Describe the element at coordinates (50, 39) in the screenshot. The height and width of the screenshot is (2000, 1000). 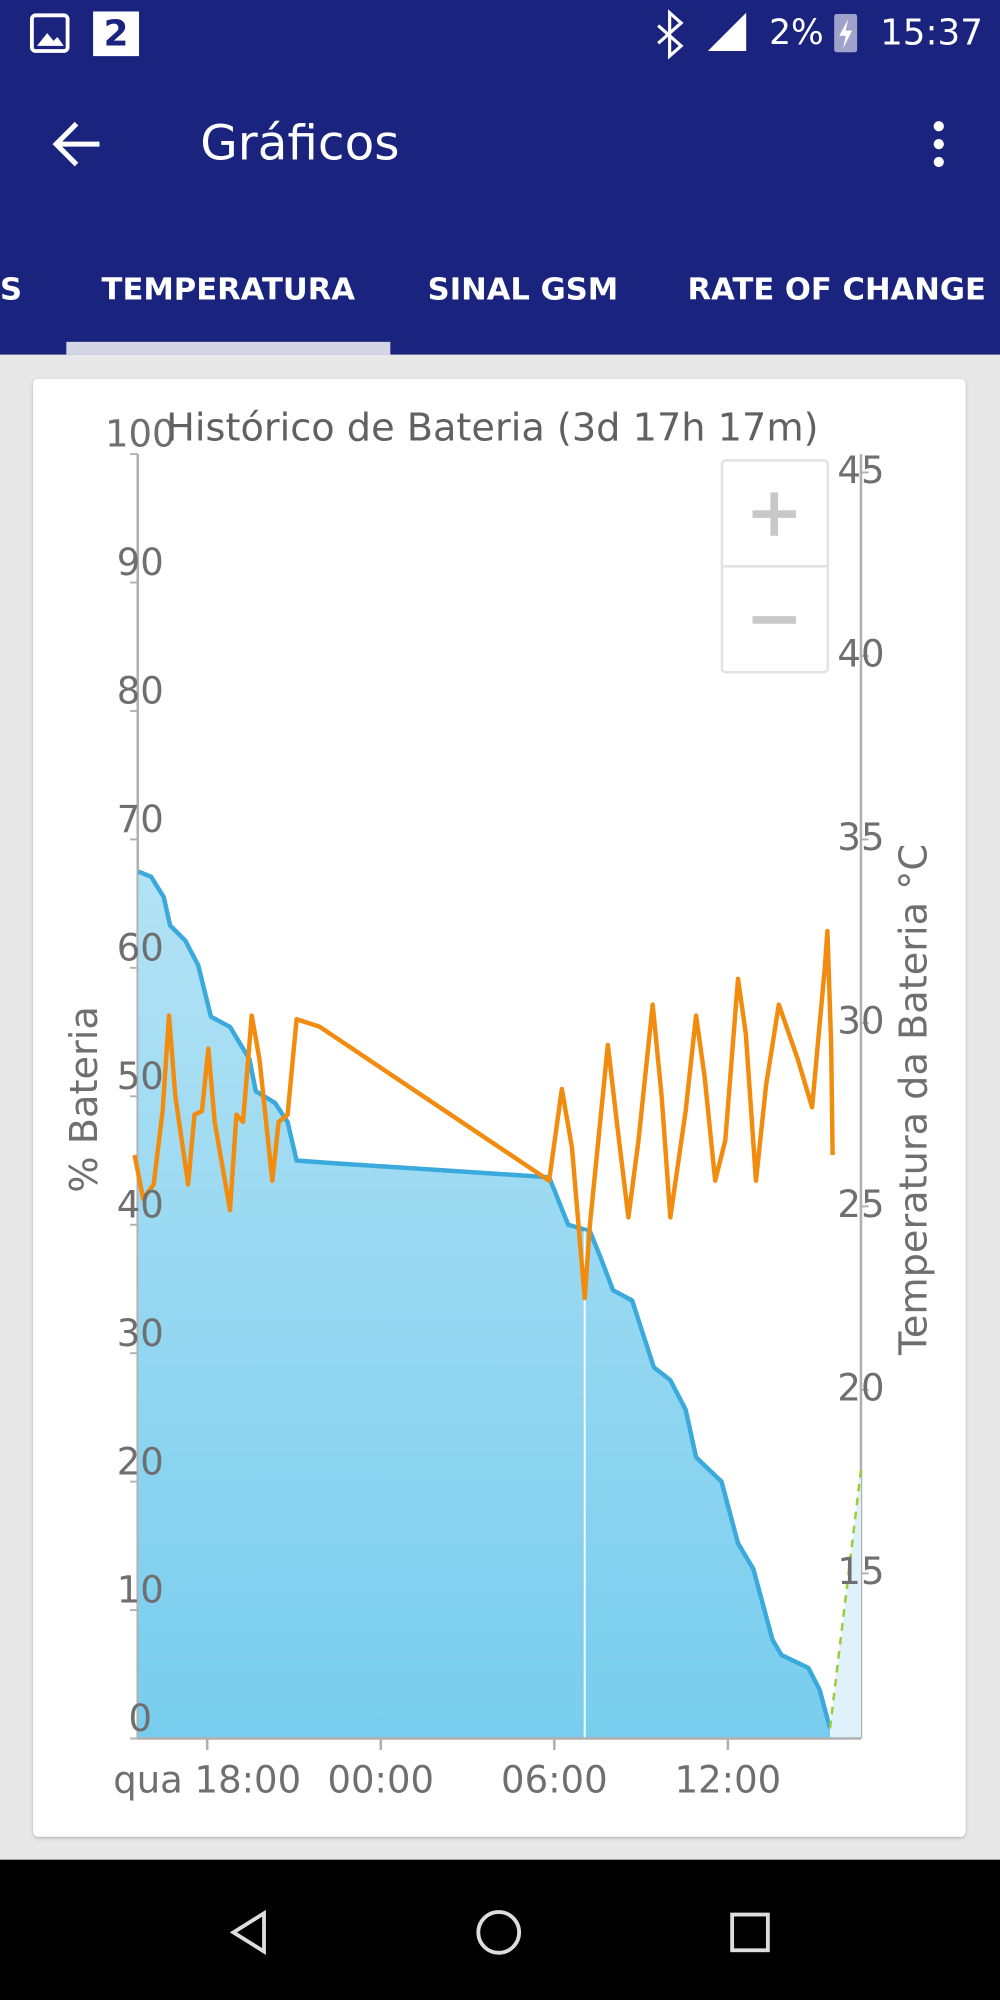
I see `gallery-icon-shape` at that location.